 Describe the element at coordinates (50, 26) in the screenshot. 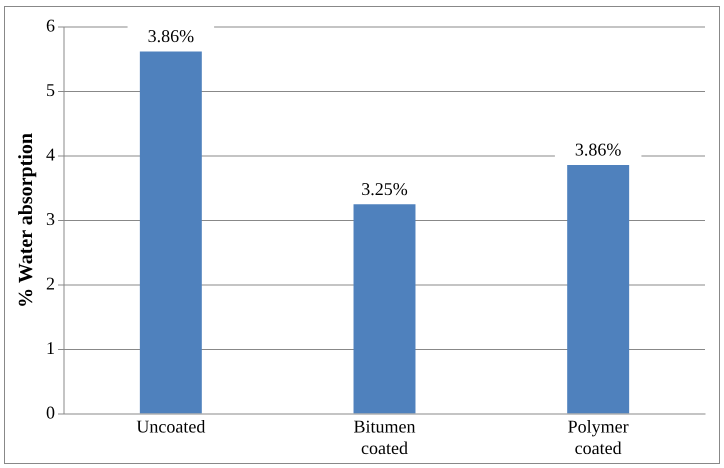

I see `y-tick-label: 6` at that location.